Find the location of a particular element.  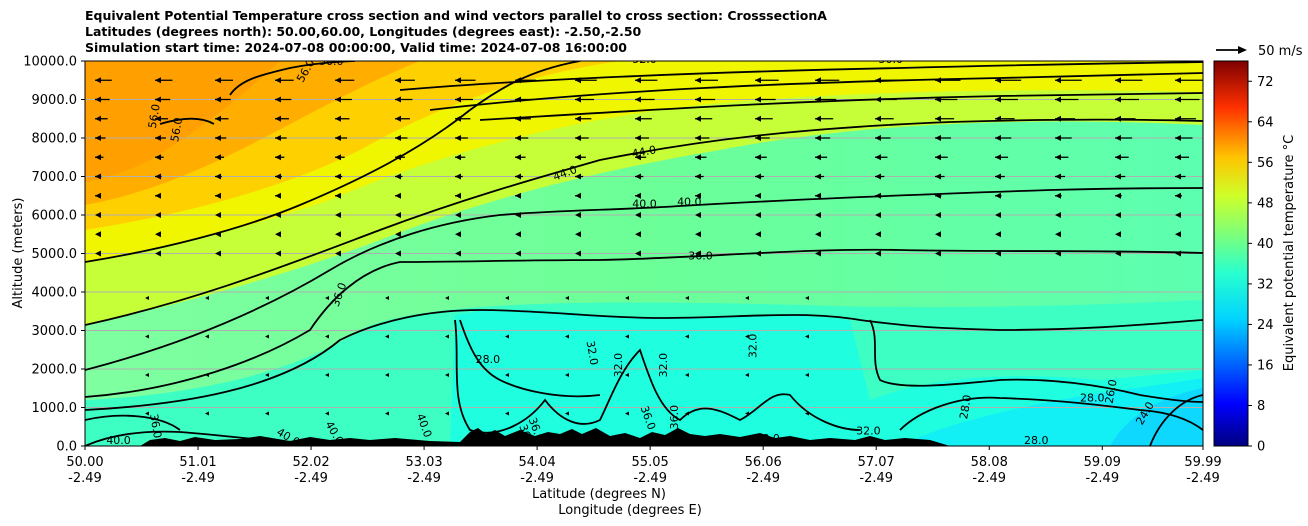

x-tick-label-lat: 54.04 is located at coordinates (537, 462).